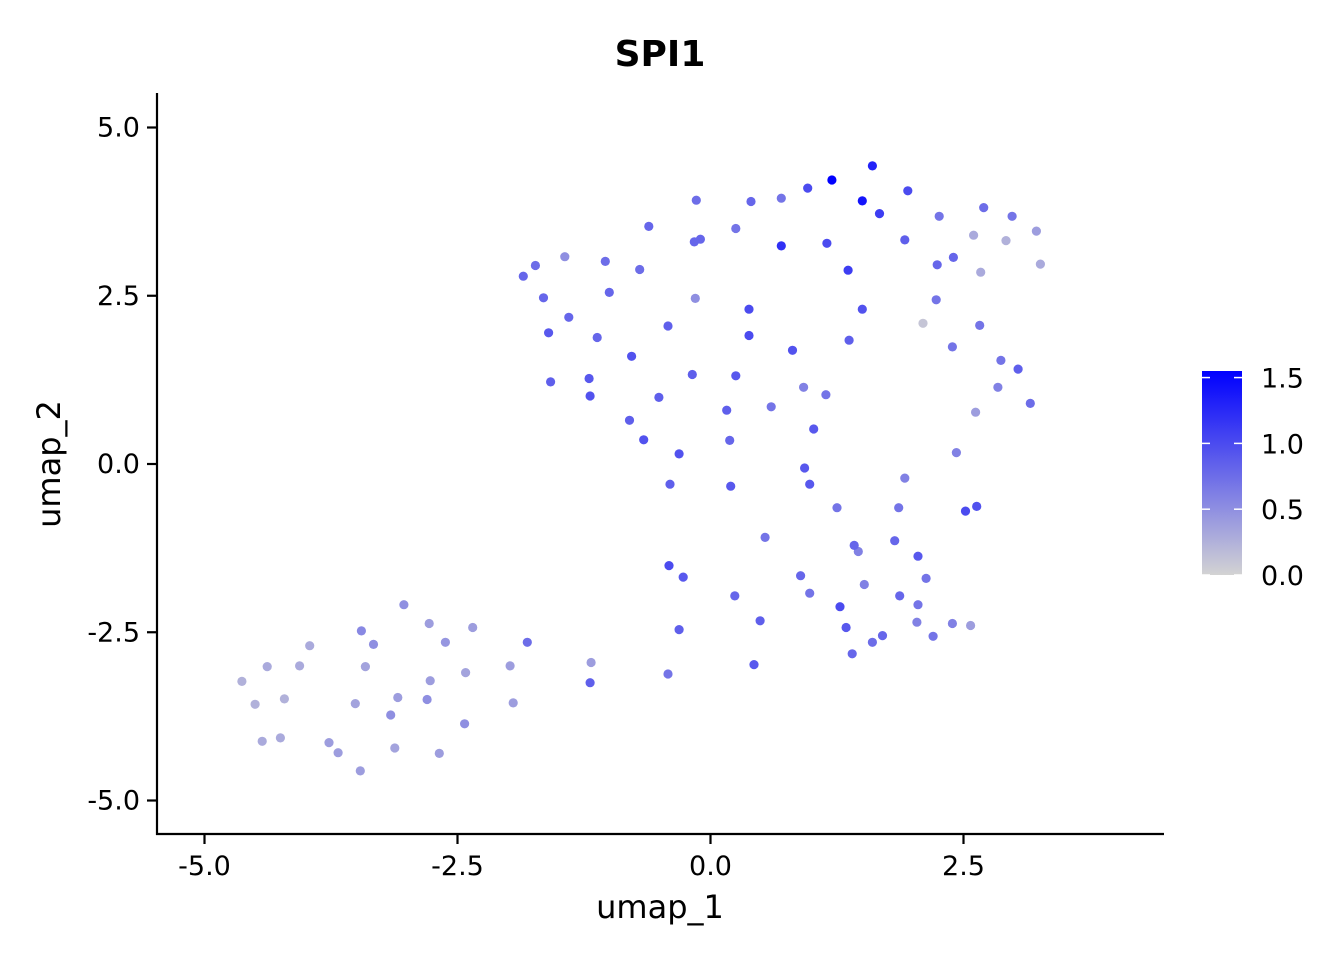  I want to click on y-axis-title: umap_2, so click(49, 464).